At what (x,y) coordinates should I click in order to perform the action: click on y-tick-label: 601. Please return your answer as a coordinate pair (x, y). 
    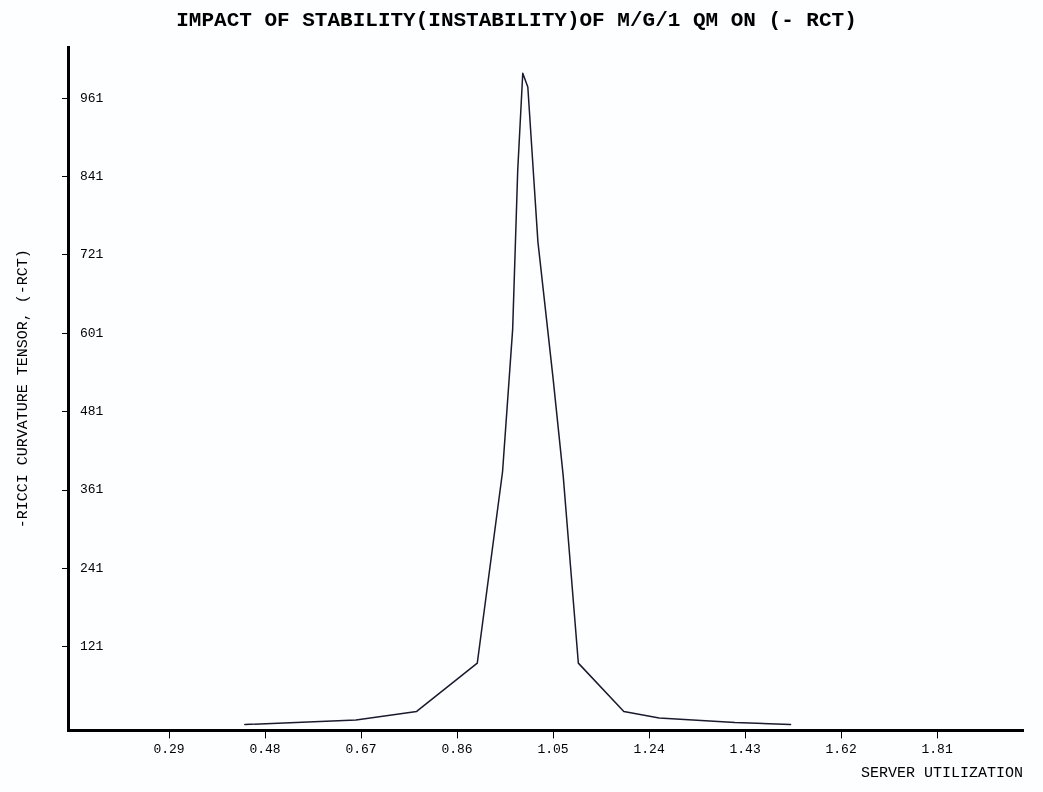
    Looking at the image, I should click on (92, 333).